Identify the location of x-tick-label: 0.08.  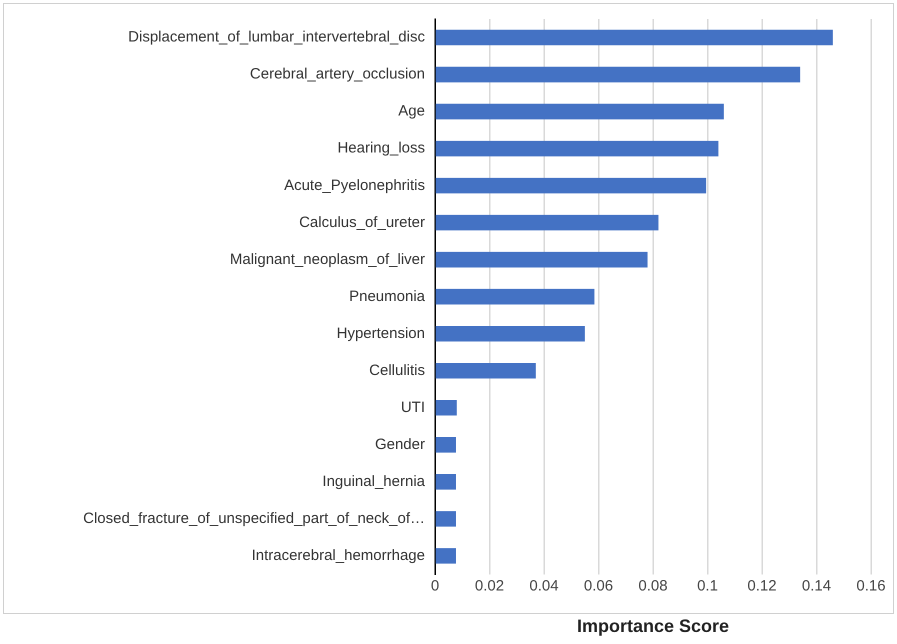
(653, 586).